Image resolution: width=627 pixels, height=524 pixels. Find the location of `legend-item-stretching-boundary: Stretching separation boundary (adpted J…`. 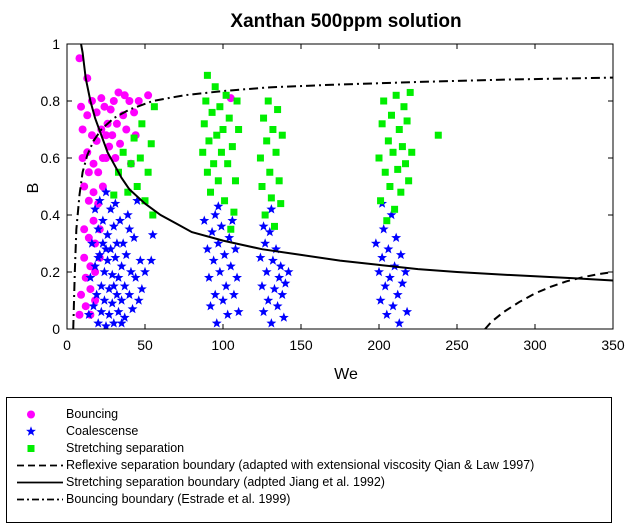

legend-item-stretching-boundary: Stretching separation boundary (adpted J… is located at coordinates (309, 482).